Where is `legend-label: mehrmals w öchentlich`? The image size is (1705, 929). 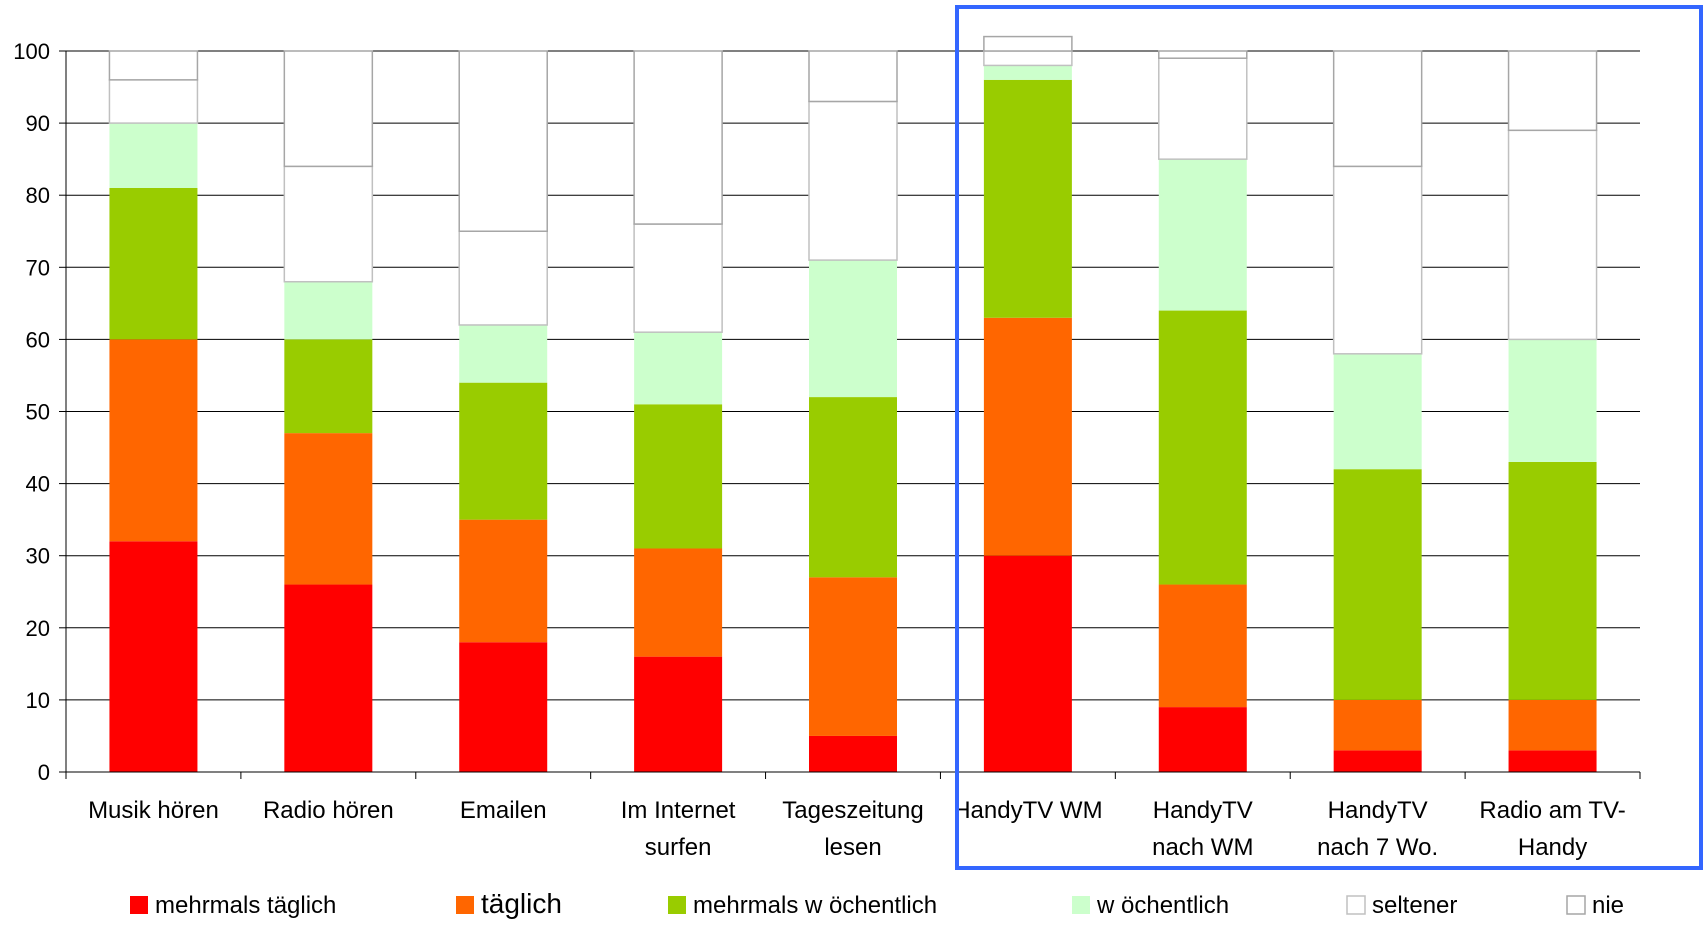 legend-label: mehrmals w öchentlich is located at coordinates (815, 905).